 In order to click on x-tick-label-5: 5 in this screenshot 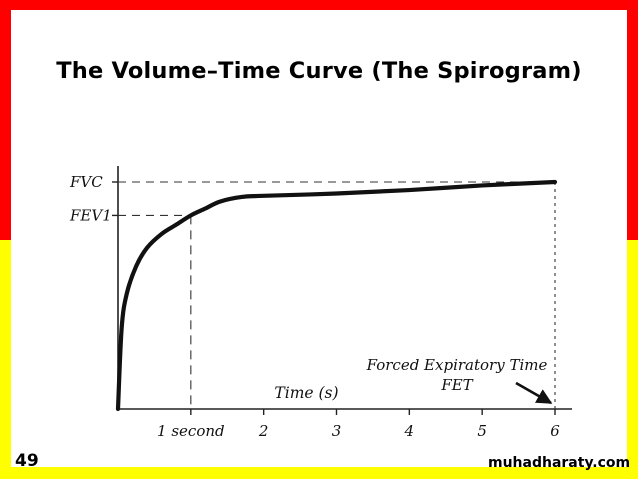, I will do `click(482, 431)`.